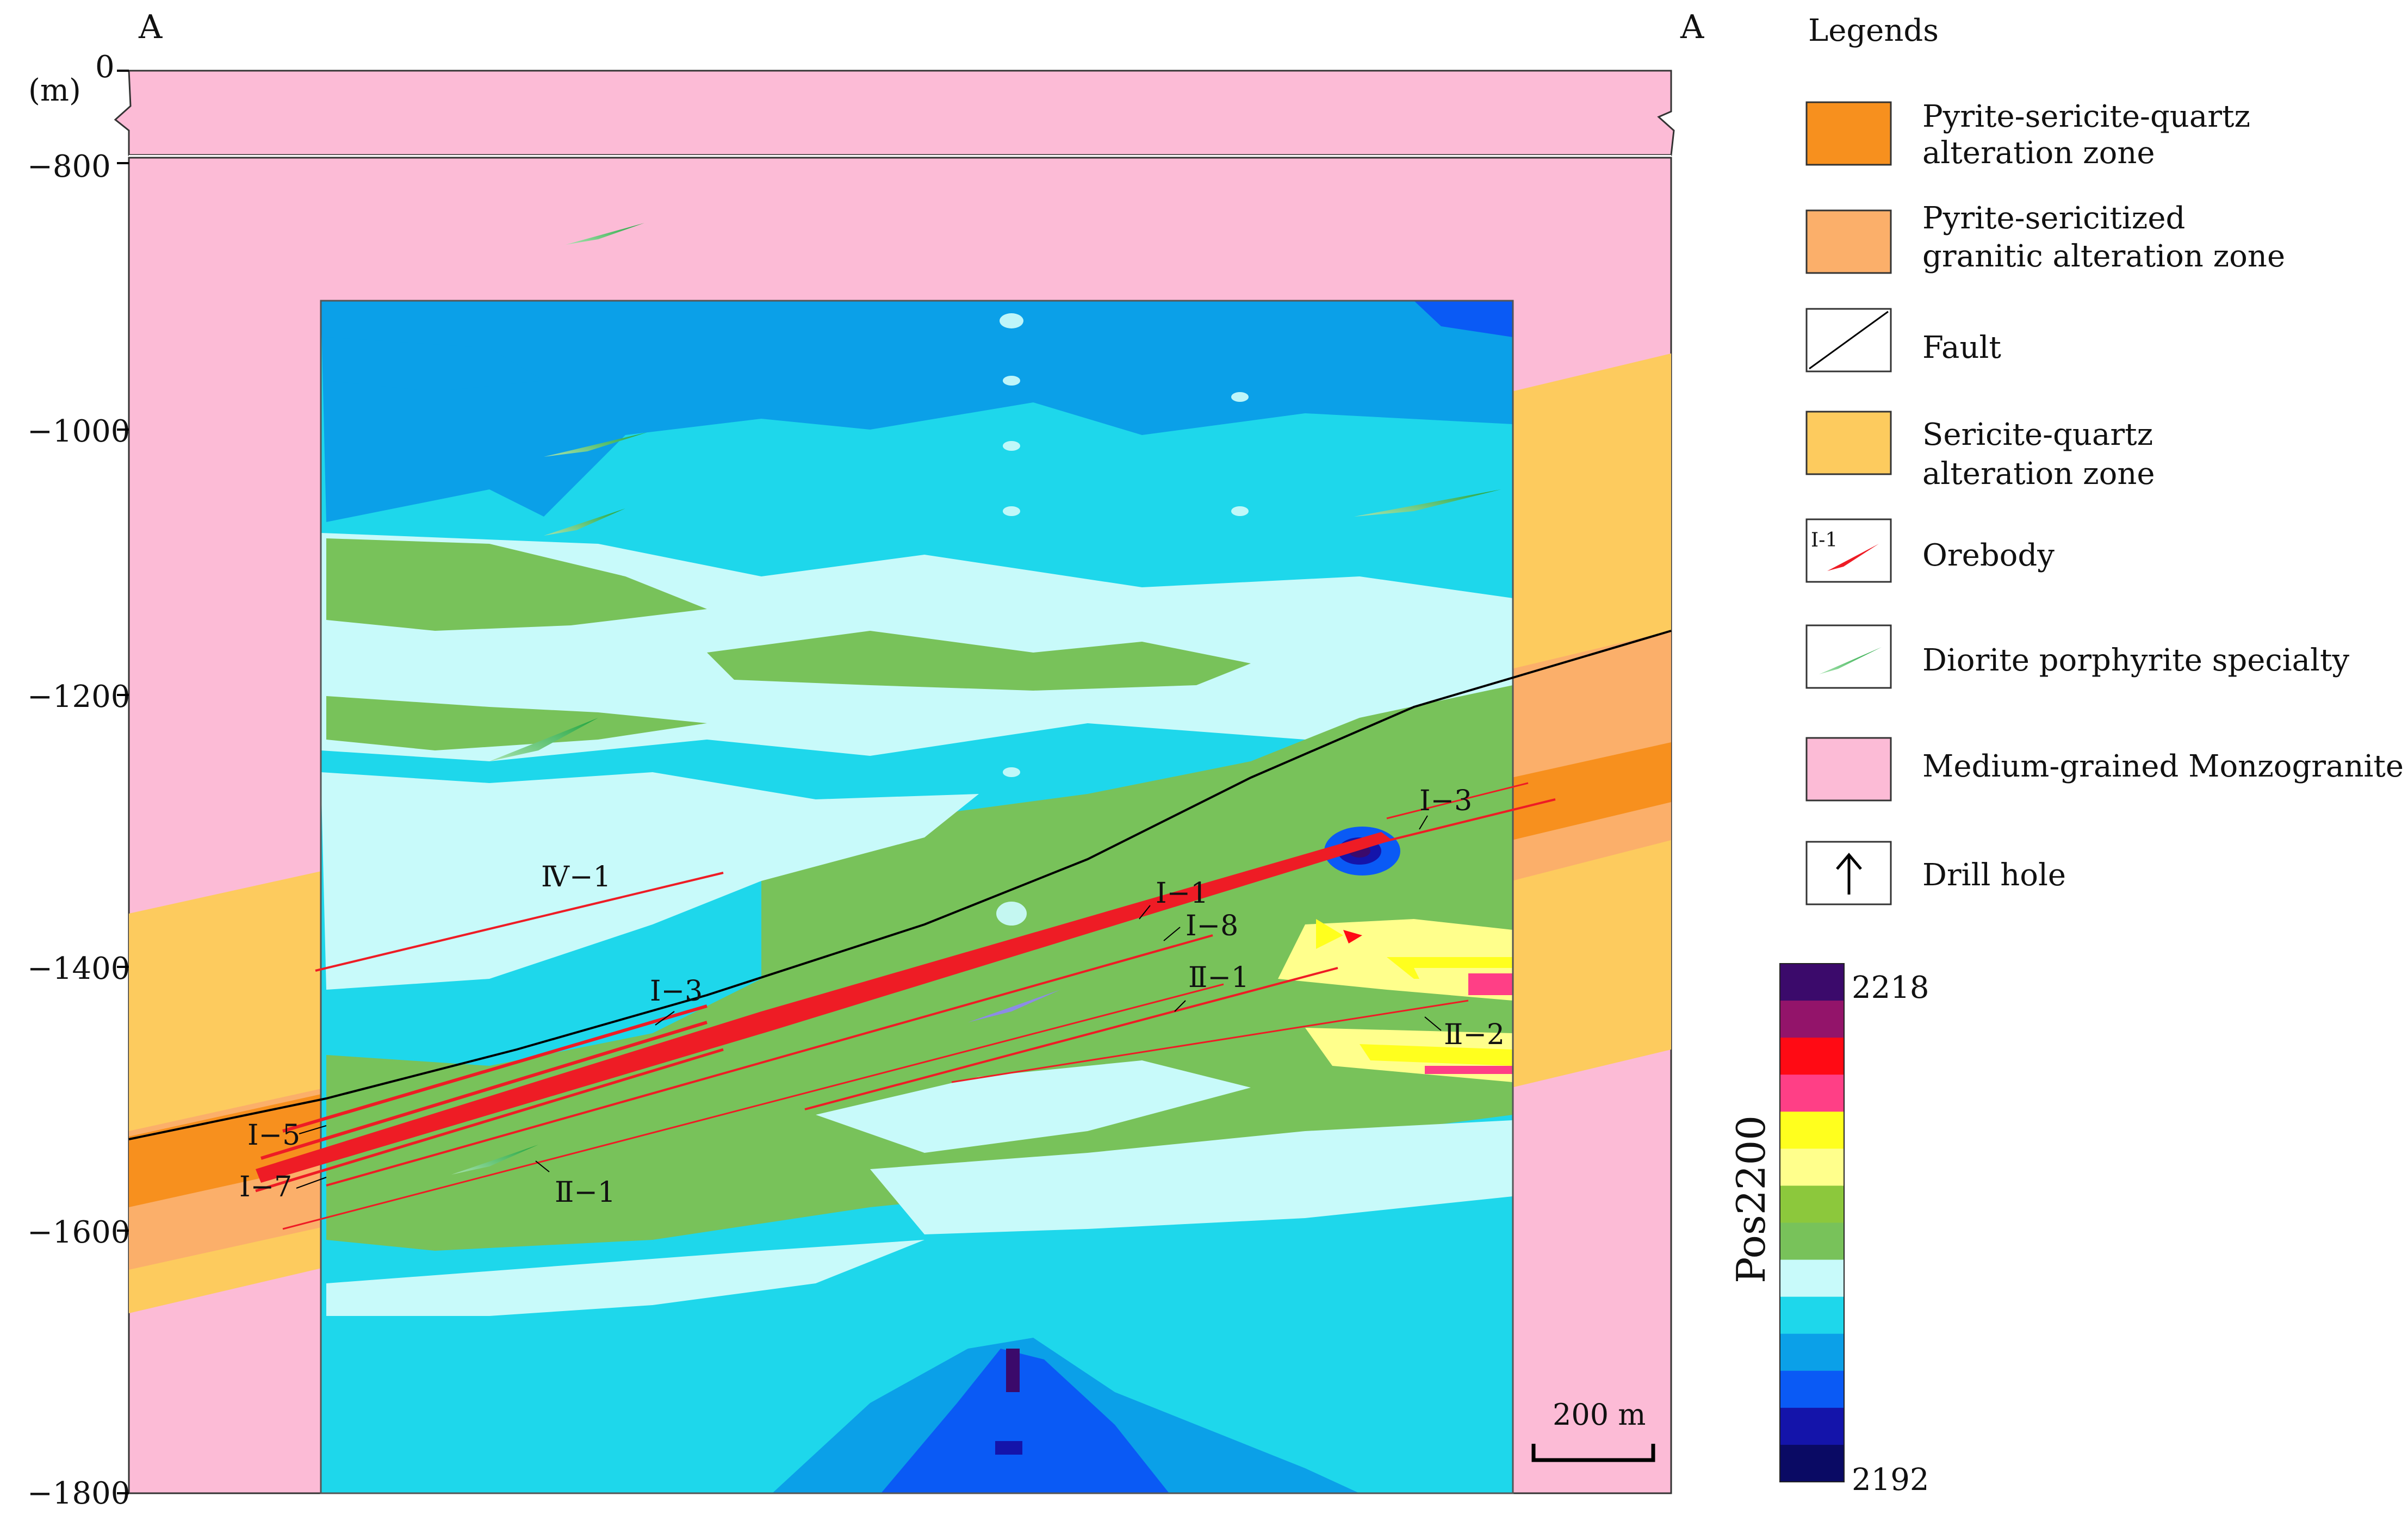 Image resolution: width=2408 pixels, height=1515 pixels. What do you see at coordinates (2086, 116) in the screenshot?
I see `legend-item-label: Pyrite-sericite-quartz` at bounding box center [2086, 116].